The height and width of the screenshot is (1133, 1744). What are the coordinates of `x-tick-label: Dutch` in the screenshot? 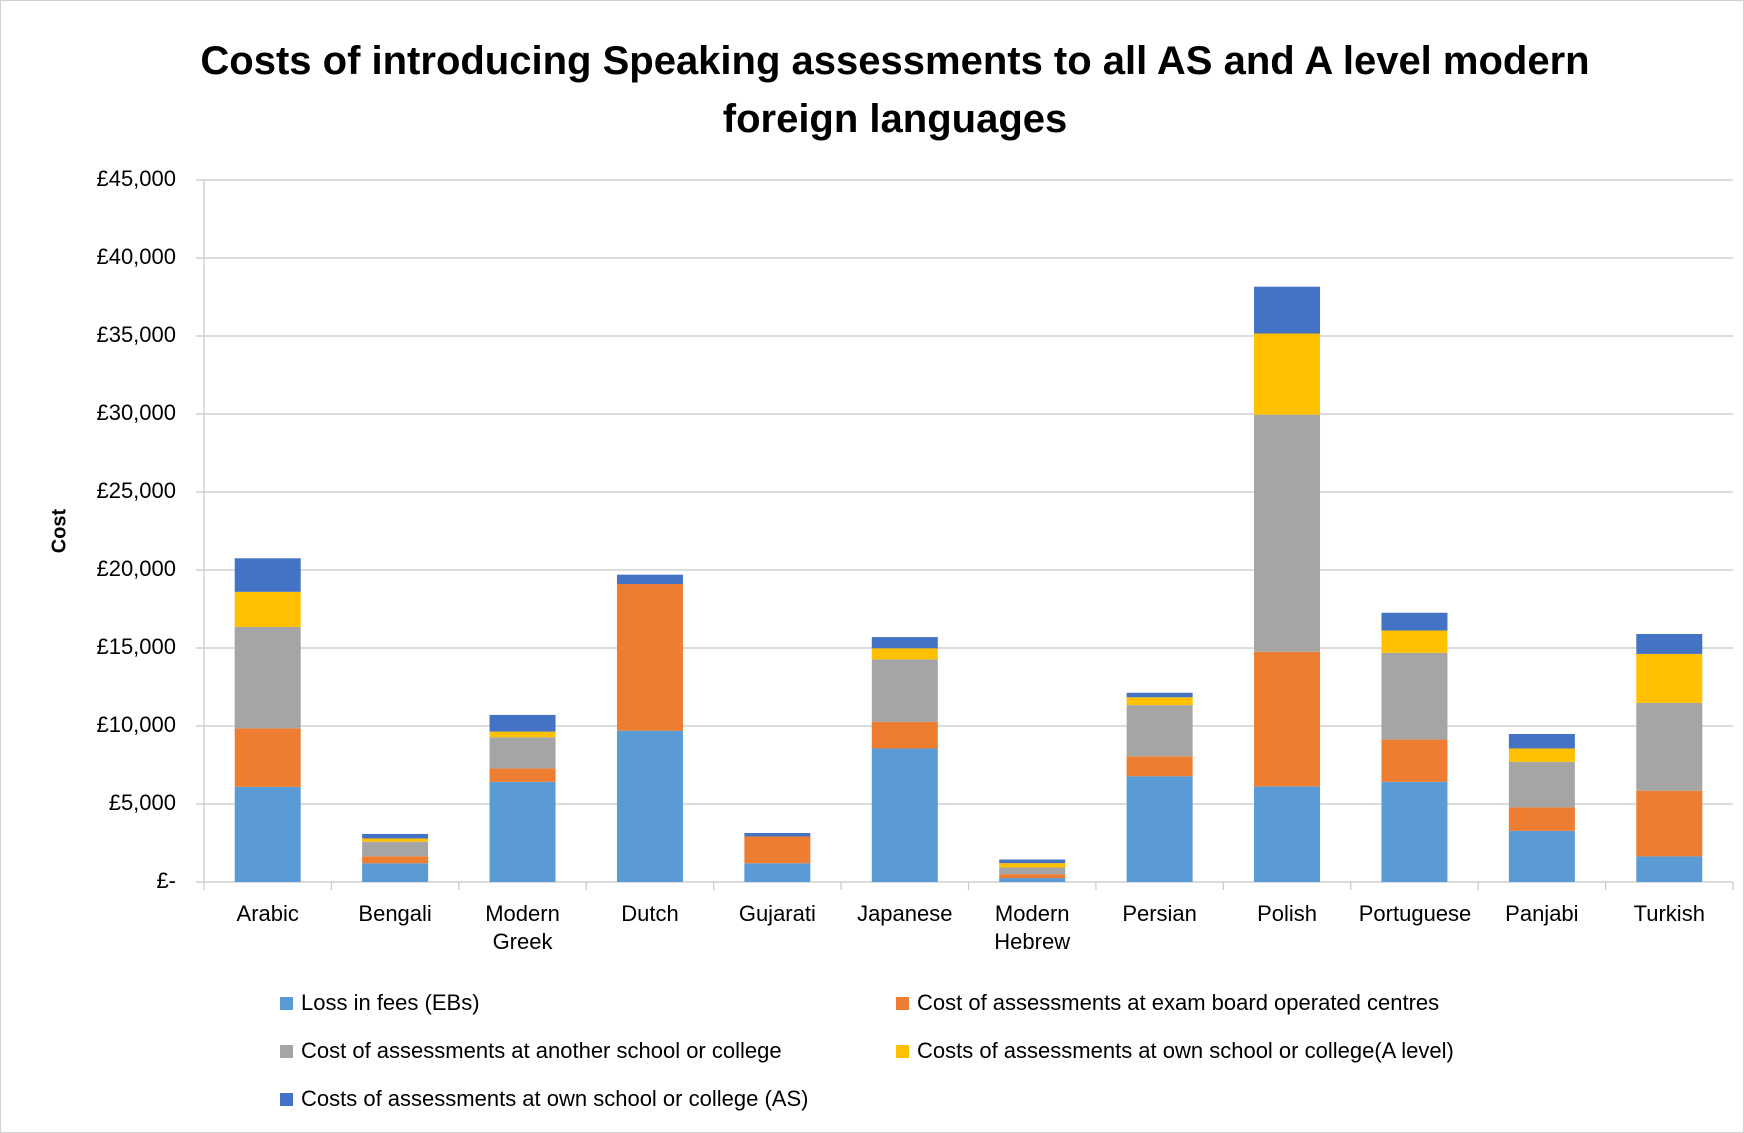 It's located at (650, 913).